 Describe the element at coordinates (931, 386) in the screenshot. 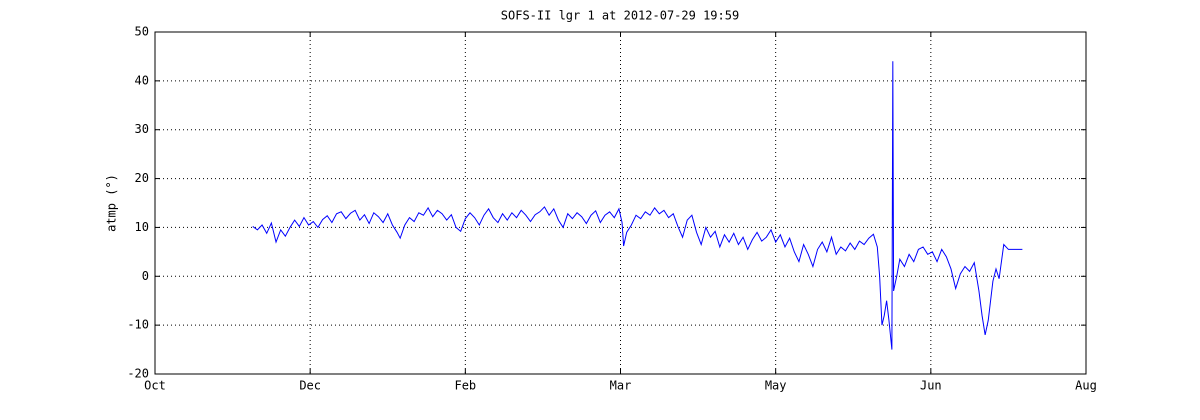

I see `x-tick-label: Jun` at that location.